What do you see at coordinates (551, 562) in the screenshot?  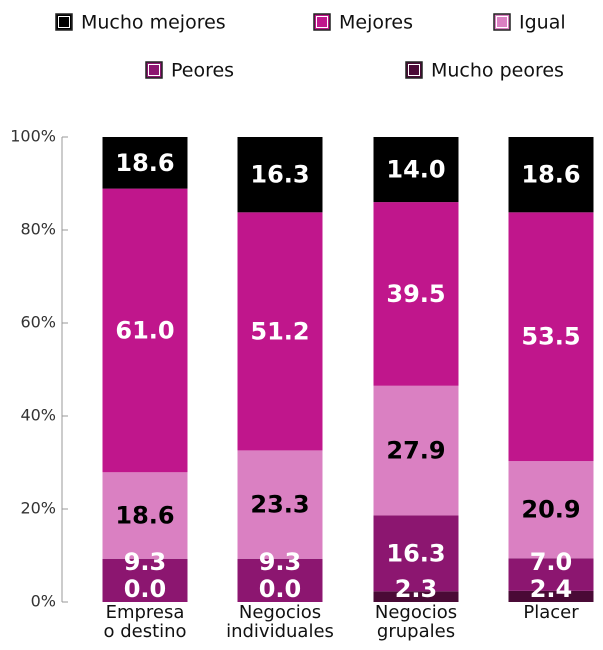 I see `value-label: 7.0` at bounding box center [551, 562].